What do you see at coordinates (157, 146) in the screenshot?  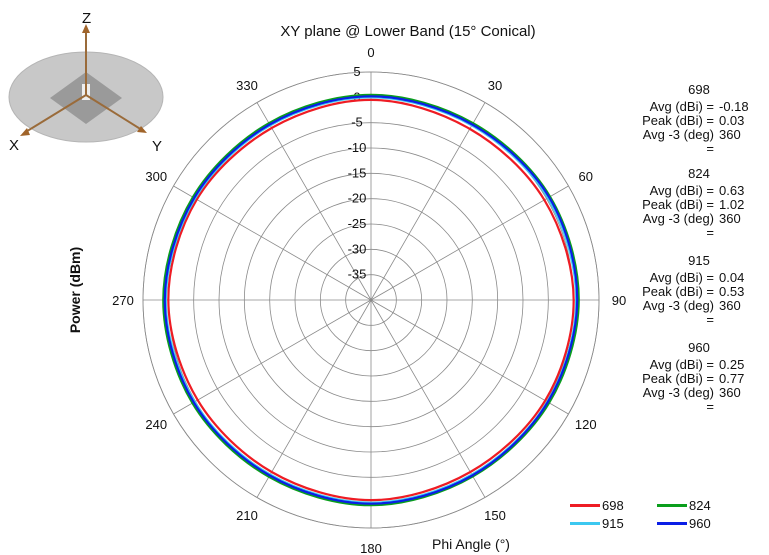 I see `axis-label-y: Y` at bounding box center [157, 146].